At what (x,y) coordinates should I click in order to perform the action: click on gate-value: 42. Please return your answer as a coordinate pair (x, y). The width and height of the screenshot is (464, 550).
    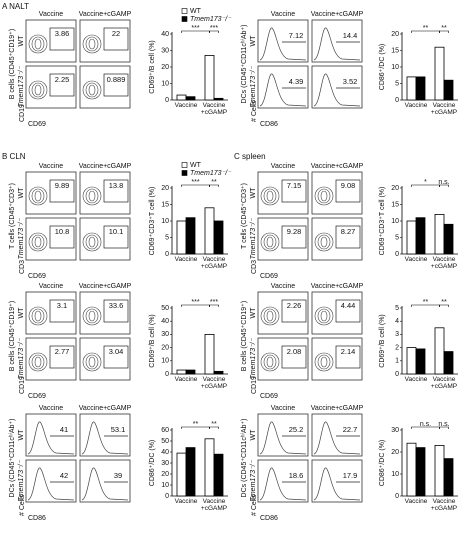
    Looking at the image, I should click on (64, 475).